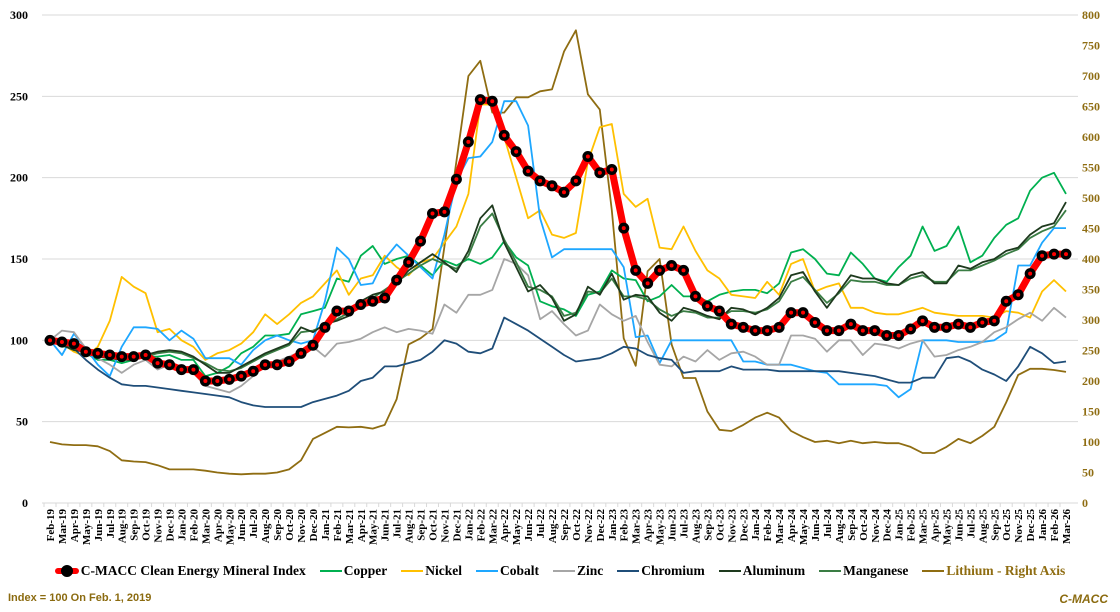 This screenshot has height=612, width=1120. What do you see at coordinates (374, 527) in the screenshot?
I see `x-tick-label: May-21` at bounding box center [374, 527].